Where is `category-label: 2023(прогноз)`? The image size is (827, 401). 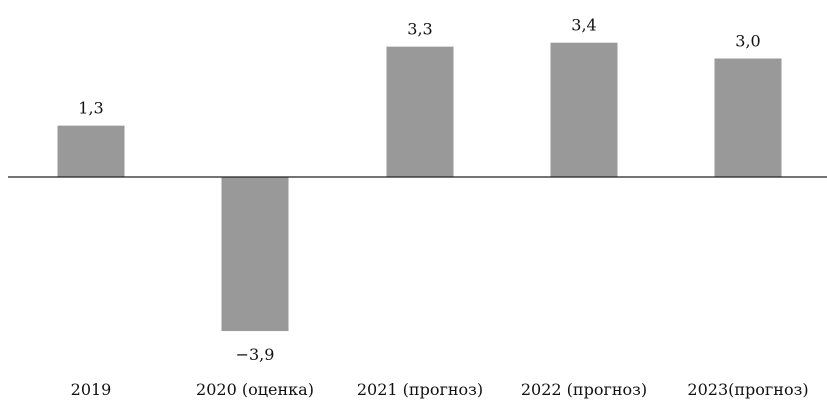
category-label: 2023(прогноз) is located at coordinates (747, 389).